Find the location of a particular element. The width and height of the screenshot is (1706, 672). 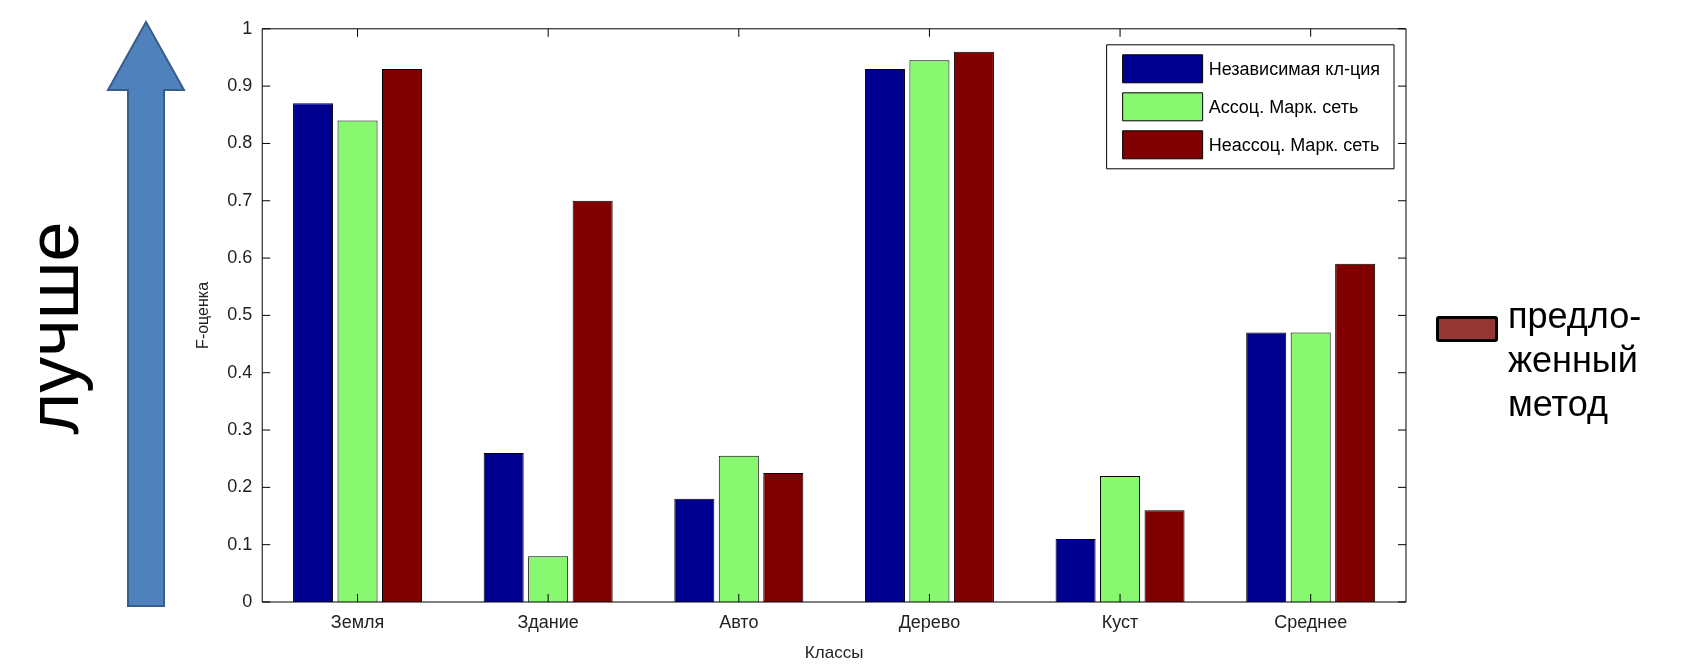

y-tick-label: 0.4 is located at coordinates (240, 371).